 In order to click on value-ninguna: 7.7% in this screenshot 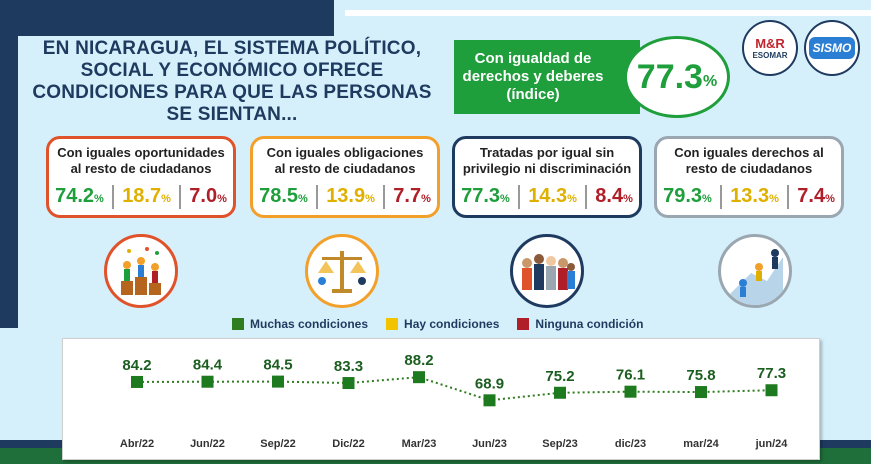, I will do `click(412, 196)`.